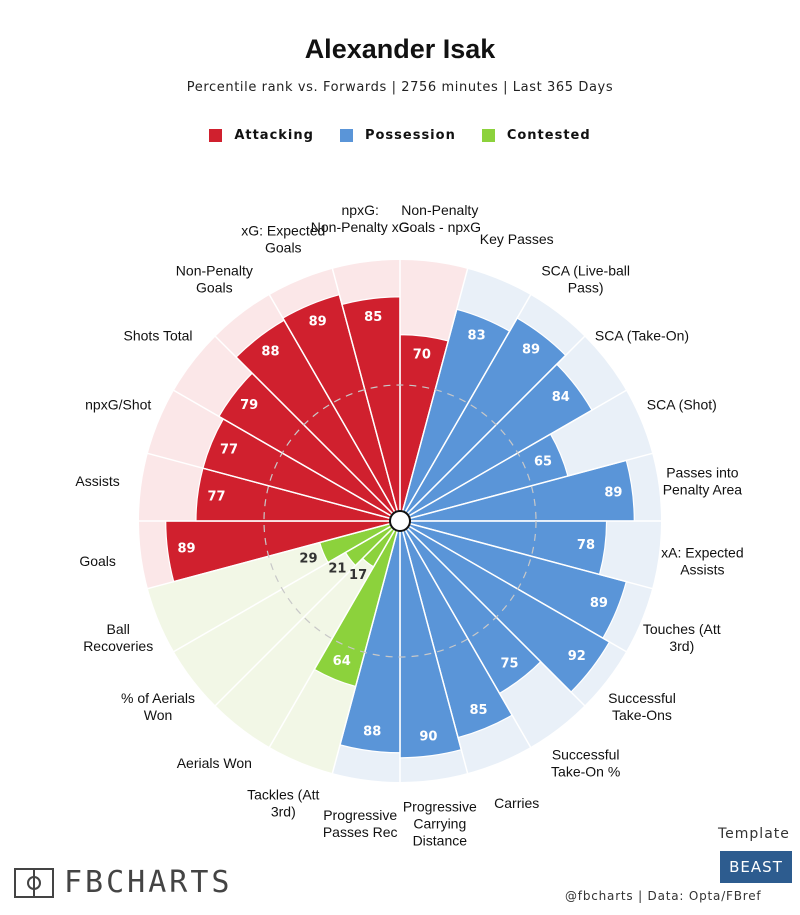  What do you see at coordinates (283, 239) in the screenshot?
I see `category-label-xg-expected-goals: xG: Expected Goals` at bounding box center [283, 239].